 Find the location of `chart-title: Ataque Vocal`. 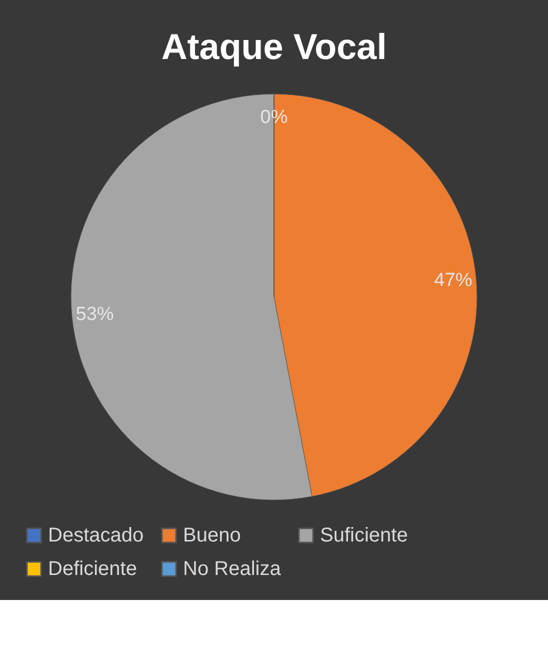

chart-title: Ataque Vocal is located at coordinates (274, 46).